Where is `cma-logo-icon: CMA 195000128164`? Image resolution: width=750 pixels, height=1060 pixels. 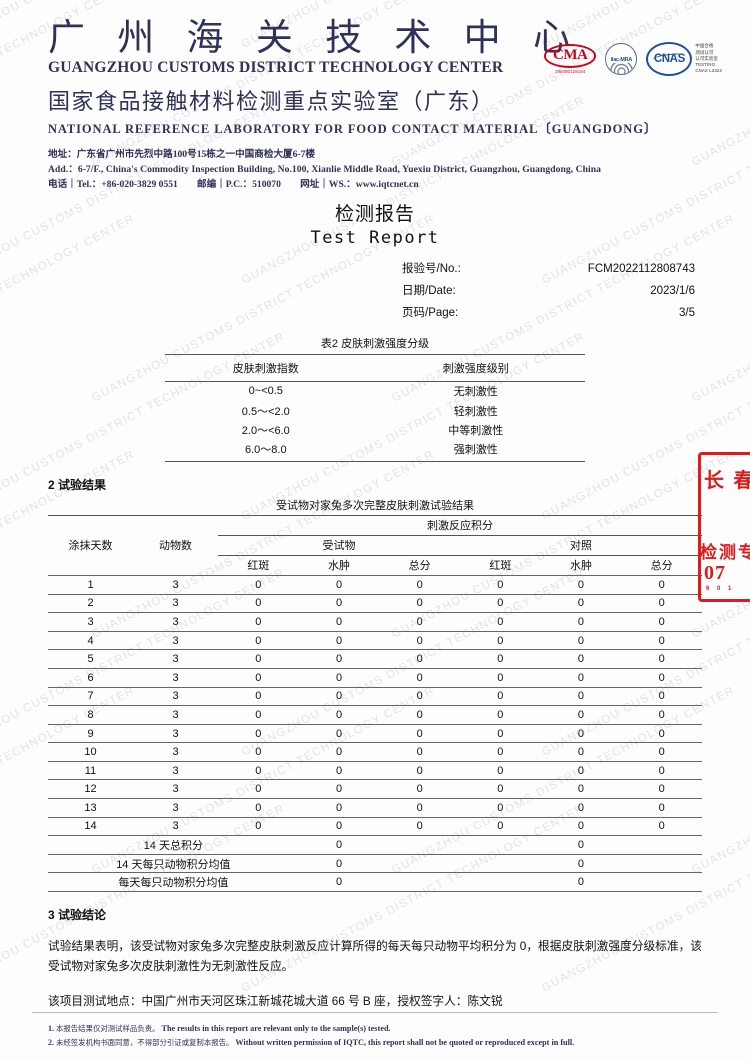
cma-logo-icon: CMA 195000128164 is located at coordinates (570, 58).